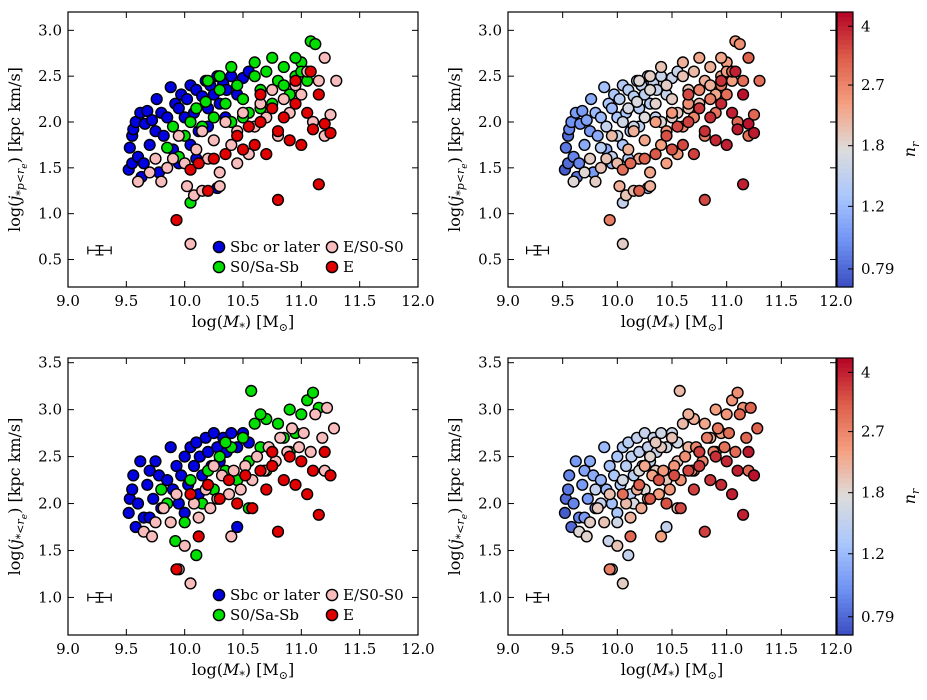  I want to click on y-tick-label: 1.5, so click(490, 550).